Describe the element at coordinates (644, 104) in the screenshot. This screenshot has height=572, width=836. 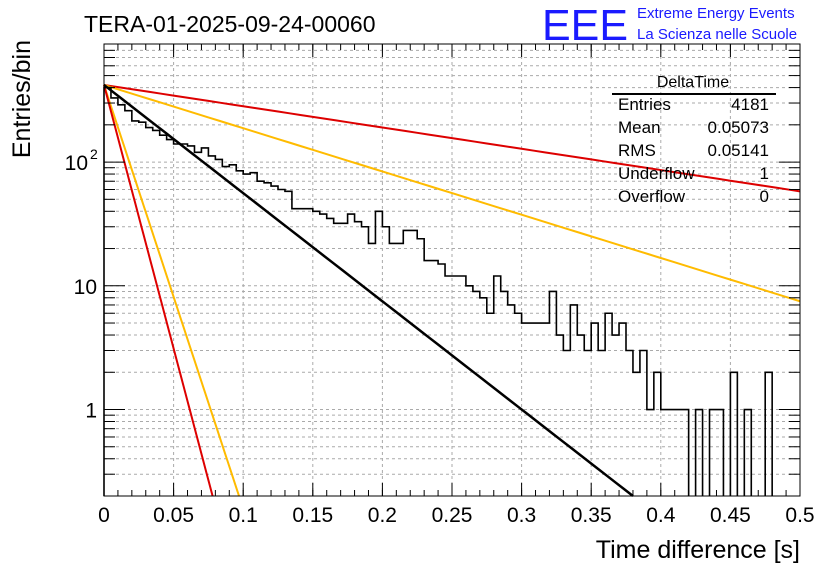
I see `stats-label: Entries` at that location.